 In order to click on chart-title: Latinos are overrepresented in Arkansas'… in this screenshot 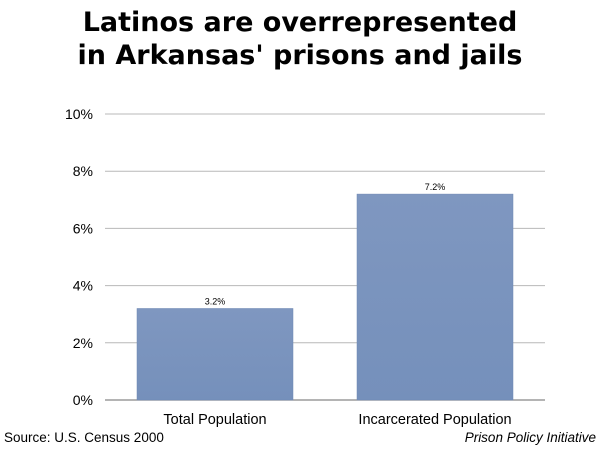, I will do `click(300, 39)`.